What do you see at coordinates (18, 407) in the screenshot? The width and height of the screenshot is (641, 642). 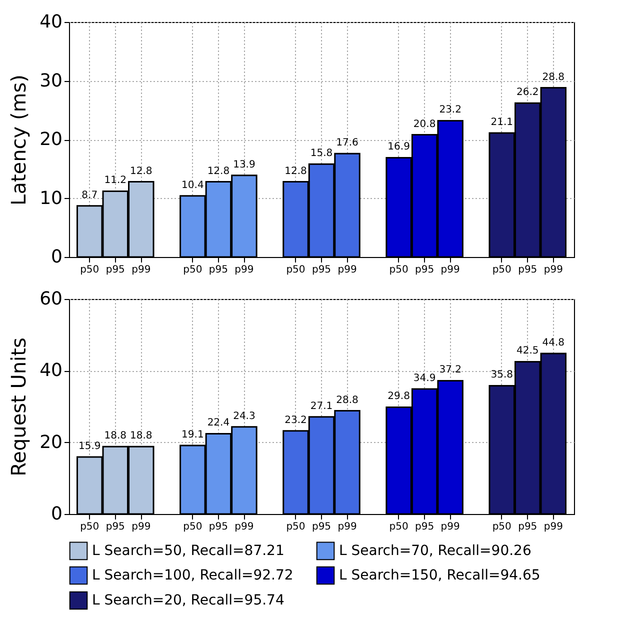 I see `y-axis-title: Request Units` at bounding box center [18, 407].